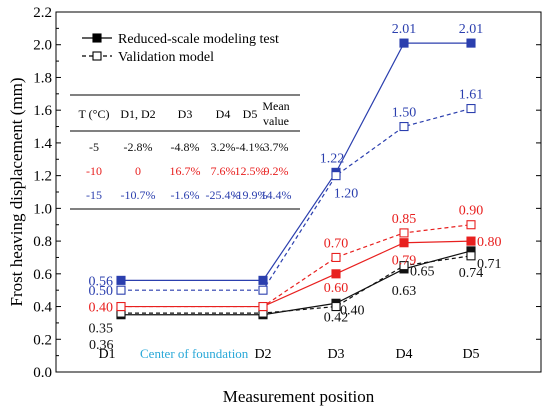  What do you see at coordinates (250, 195) in the screenshot?
I see `table-cell: -19.9%` at bounding box center [250, 195].